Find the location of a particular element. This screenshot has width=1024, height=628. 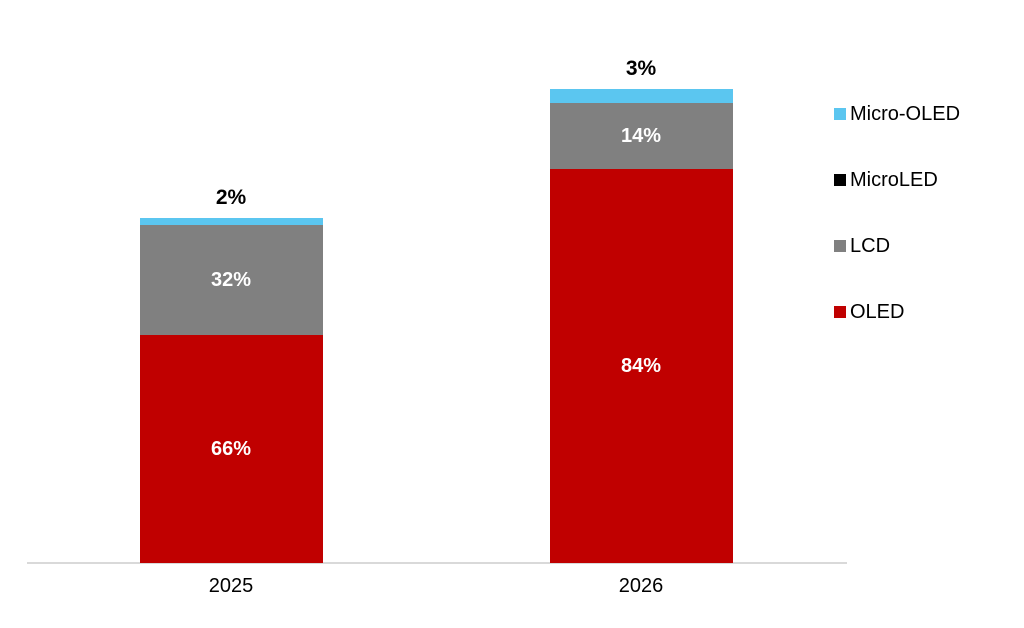

segment-label-lcd-2025: 32% is located at coordinates (231, 280).